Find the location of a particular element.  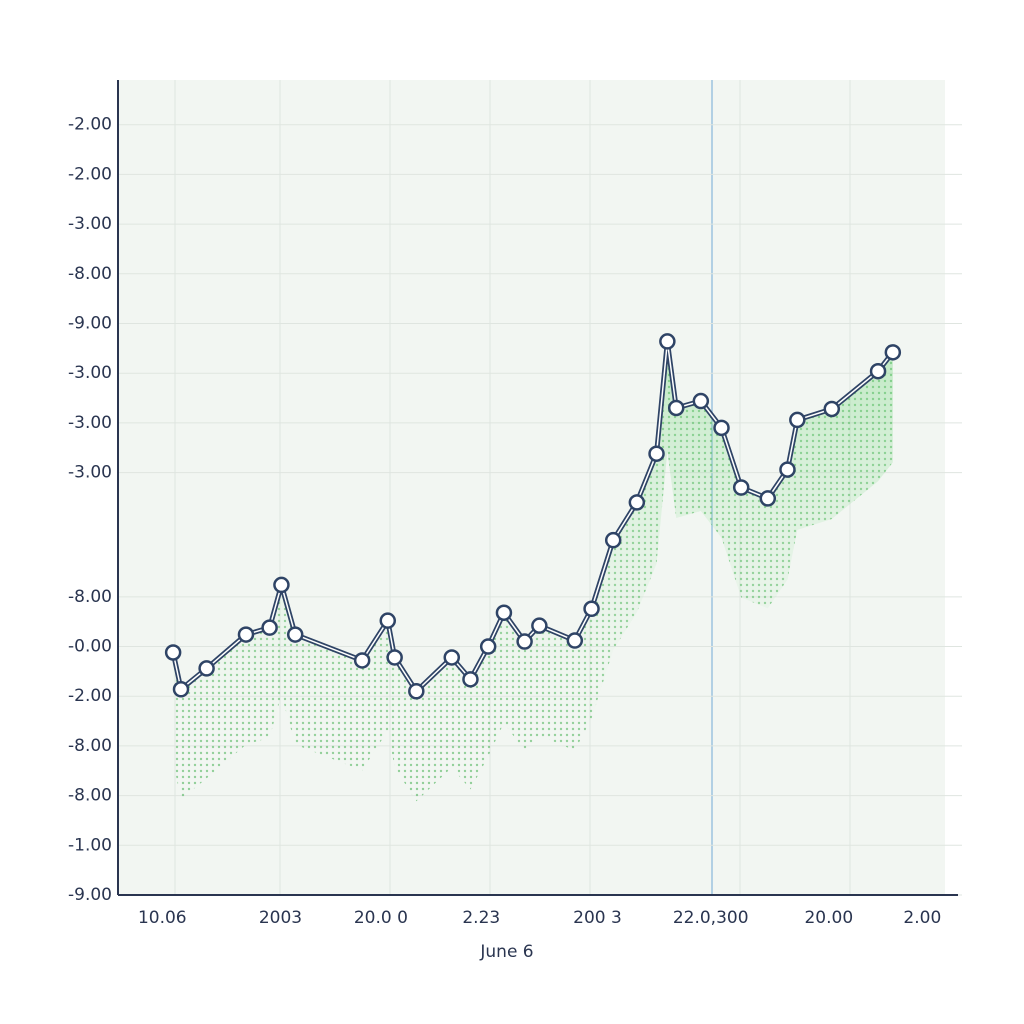

x-tick-label: 22.0,300 is located at coordinates (711, 918).